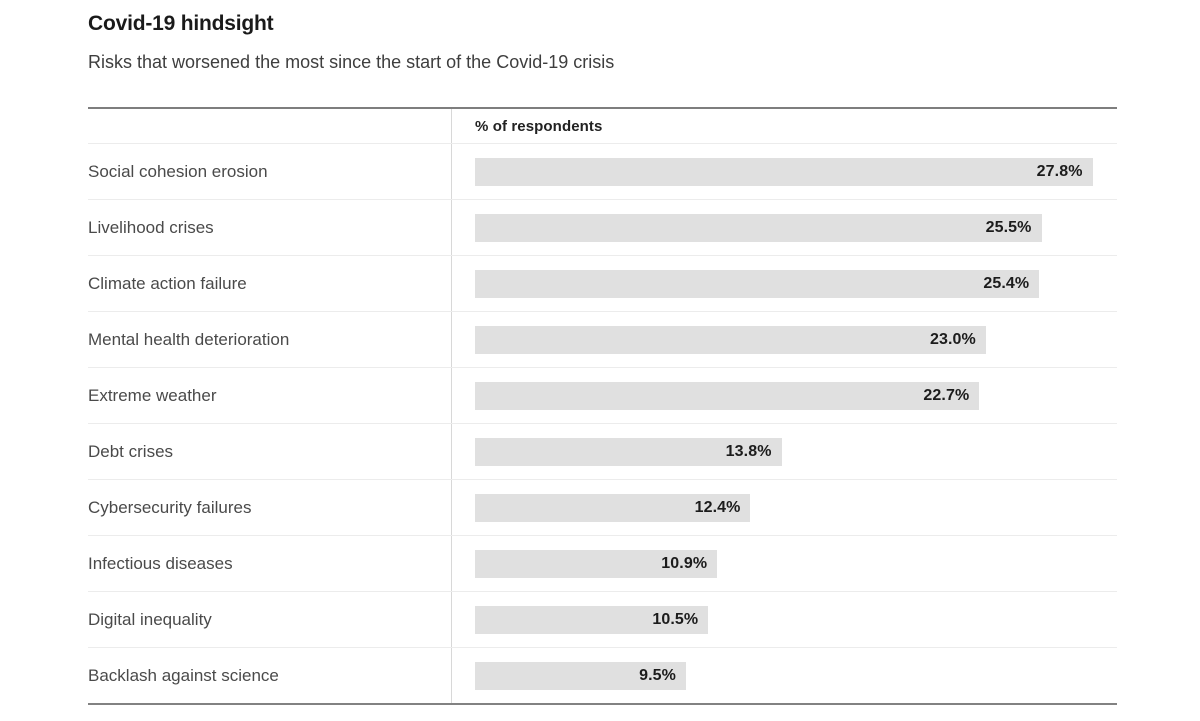  Describe the element at coordinates (658, 675) in the screenshot. I see `bar-value-label: 9.5%` at that location.